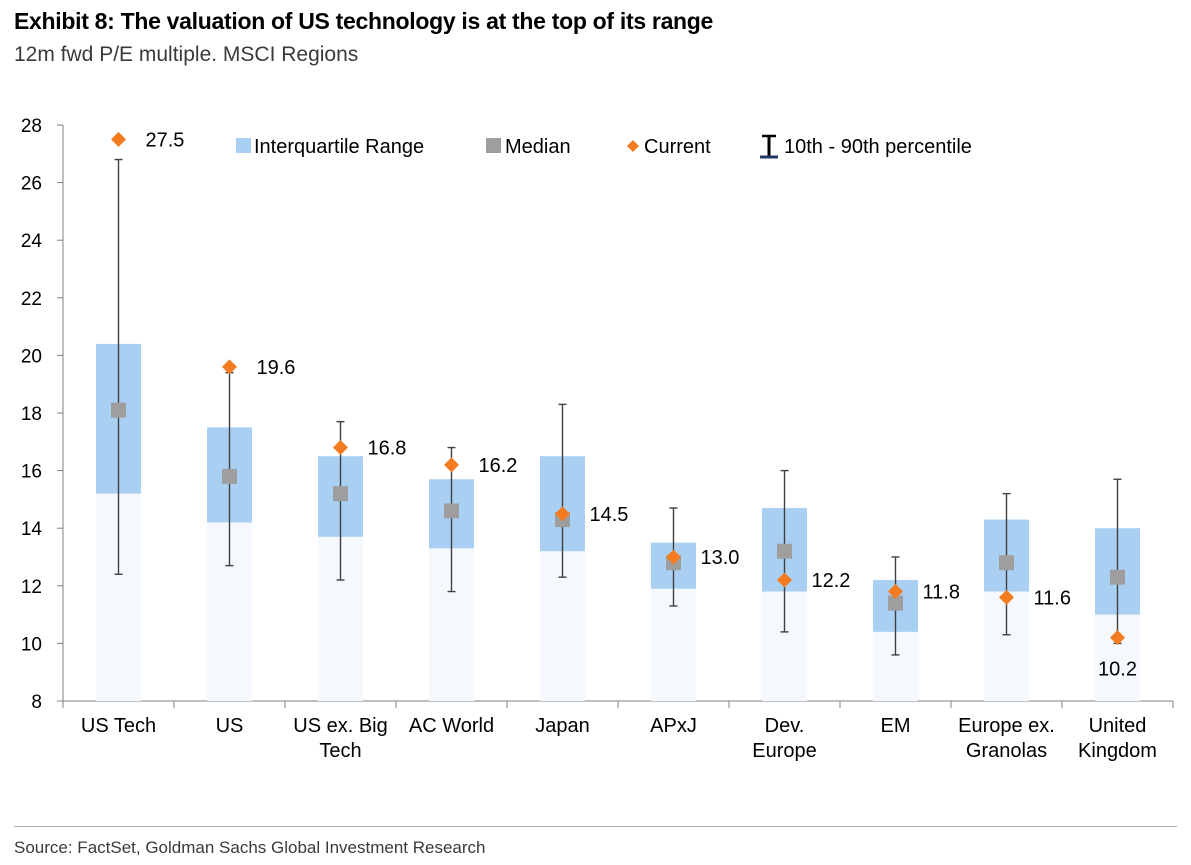  I want to click on x-category-label: Europe, so click(784, 751).